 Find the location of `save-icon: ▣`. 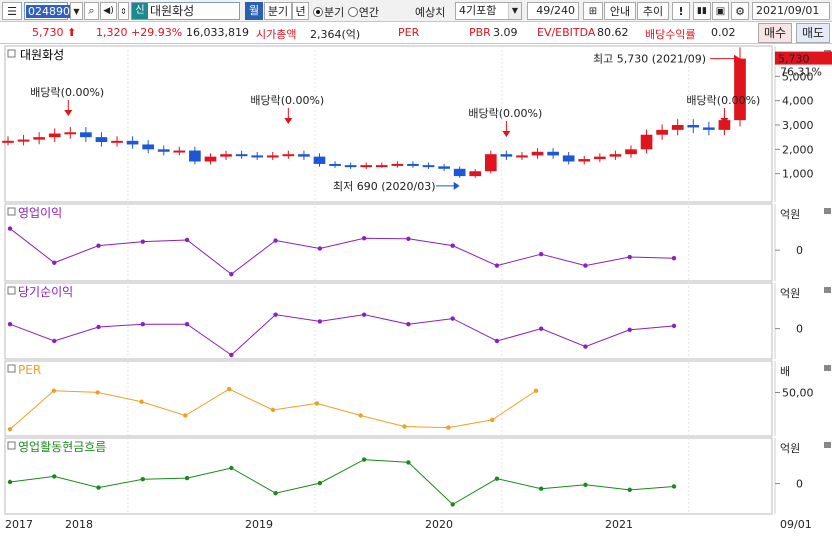

save-icon: ▣ is located at coordinates (720, 11).